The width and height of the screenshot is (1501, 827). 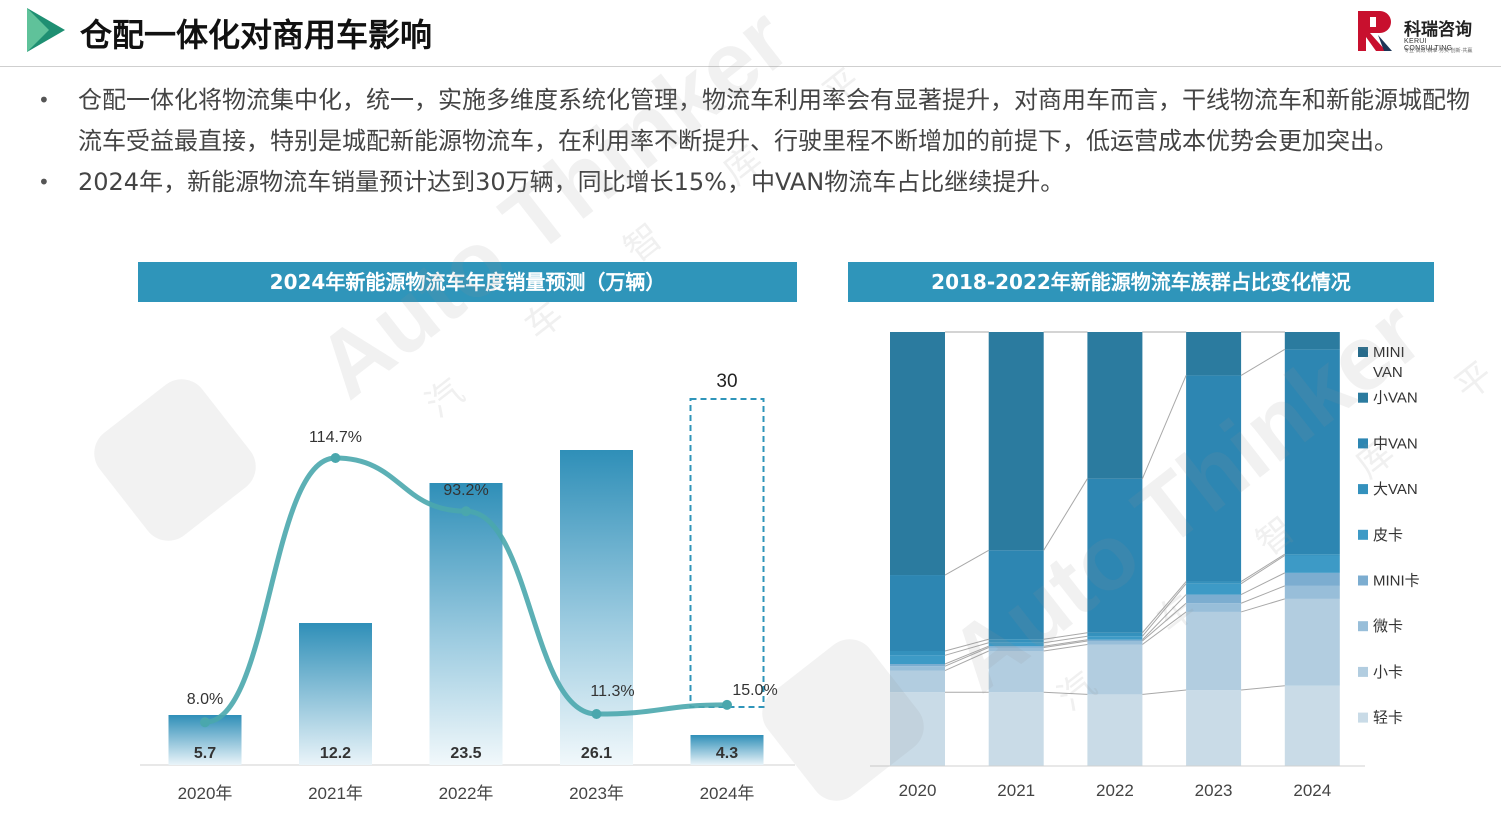 I want to click on x-tick-label: 2022, so click(x=1115, y=790).